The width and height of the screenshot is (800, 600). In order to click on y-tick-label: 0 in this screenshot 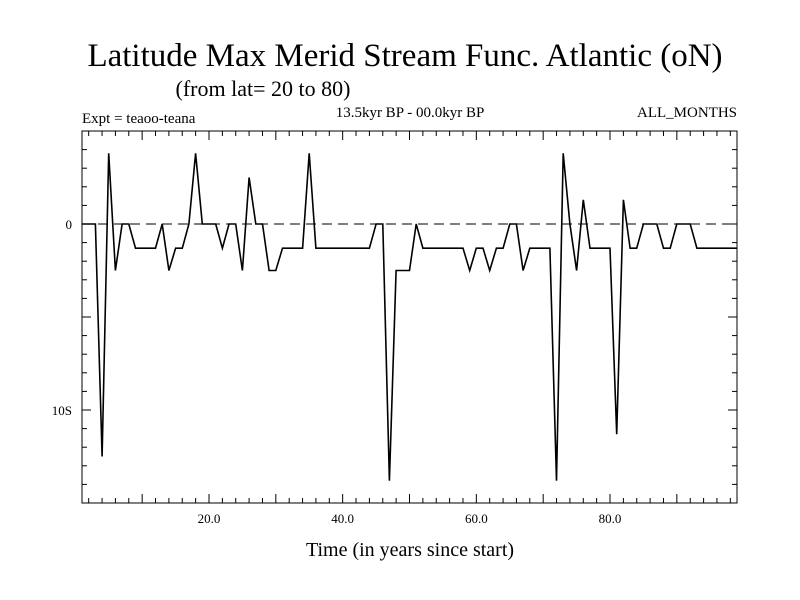, I will do `click(69, 224)`.